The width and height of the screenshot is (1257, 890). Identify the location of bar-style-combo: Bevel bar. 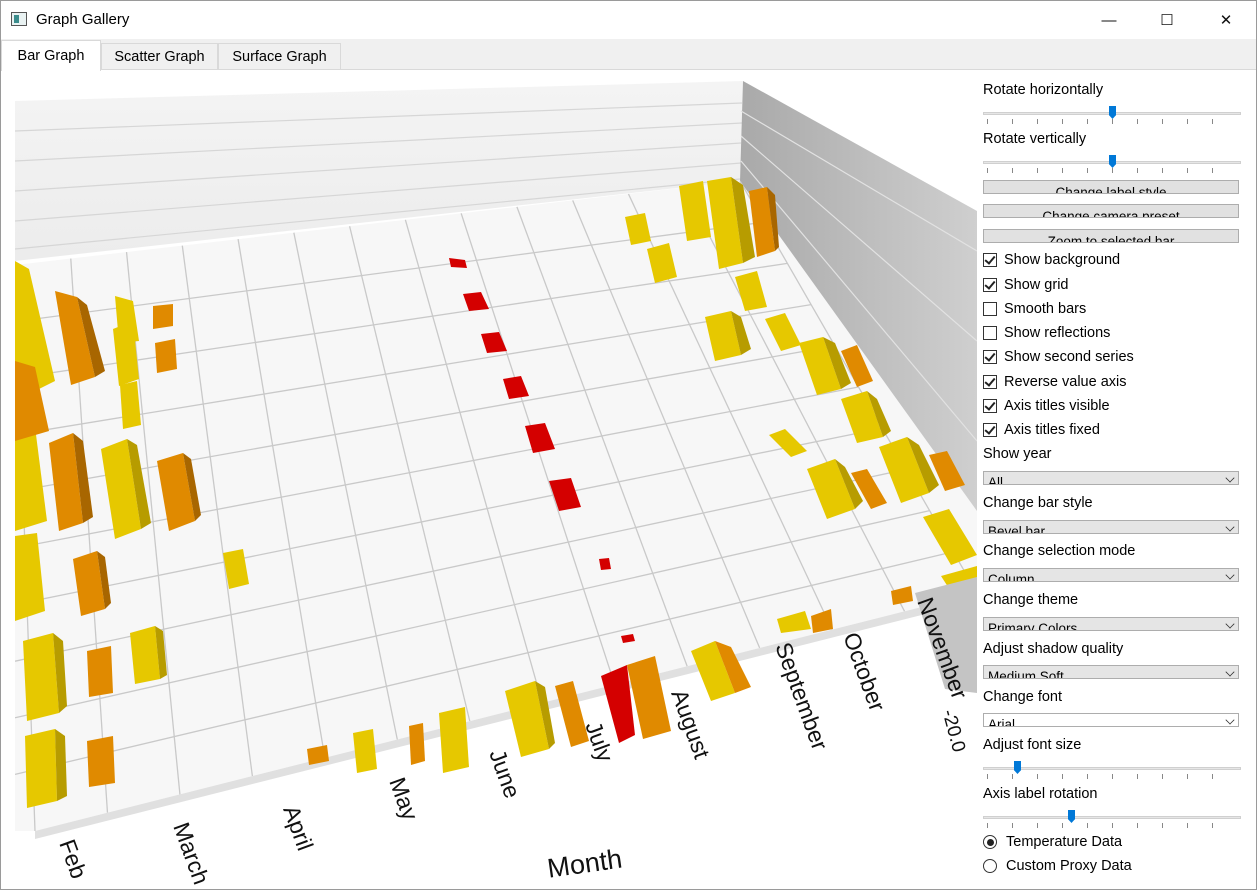
(1111, 527).